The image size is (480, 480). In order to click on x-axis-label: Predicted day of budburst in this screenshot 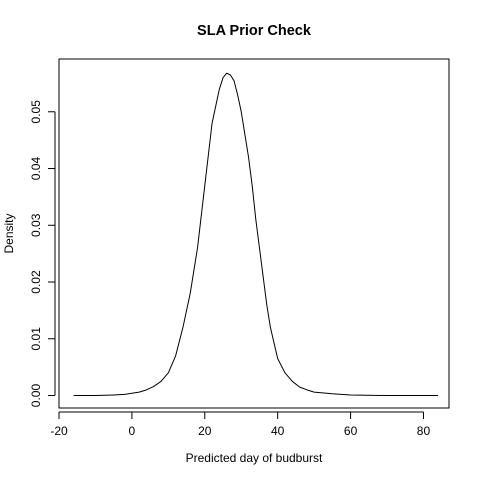, I will do `click(254, 458)`.